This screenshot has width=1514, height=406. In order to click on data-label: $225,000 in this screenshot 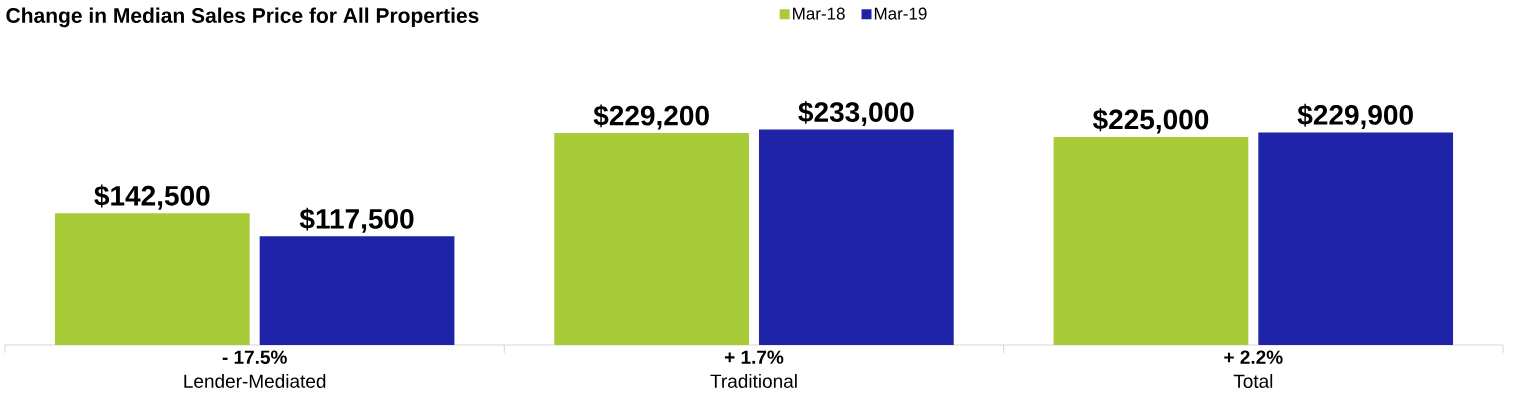, I will do `click(1150, 121)`.